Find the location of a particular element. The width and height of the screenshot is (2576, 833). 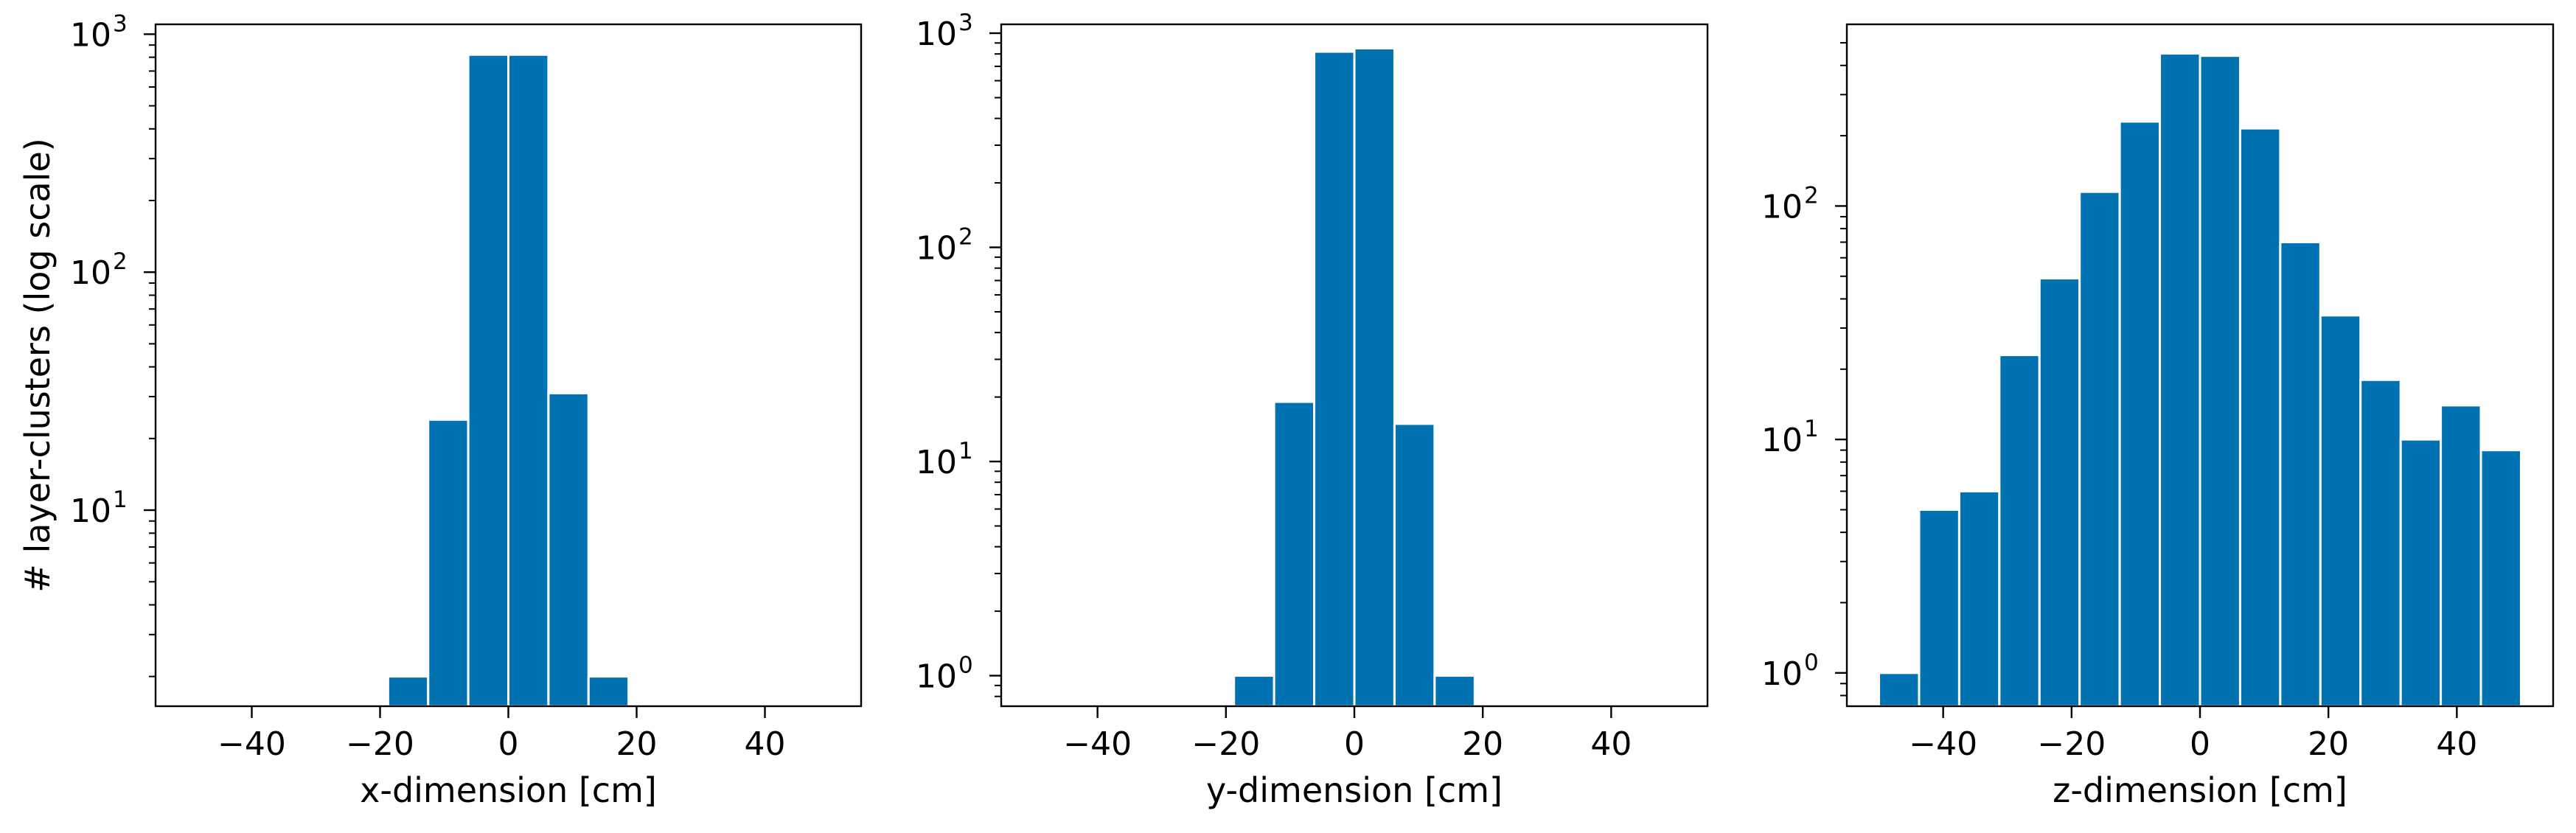

x-axis-label: x-dimension [cm] is located at coordinates (509, 790).